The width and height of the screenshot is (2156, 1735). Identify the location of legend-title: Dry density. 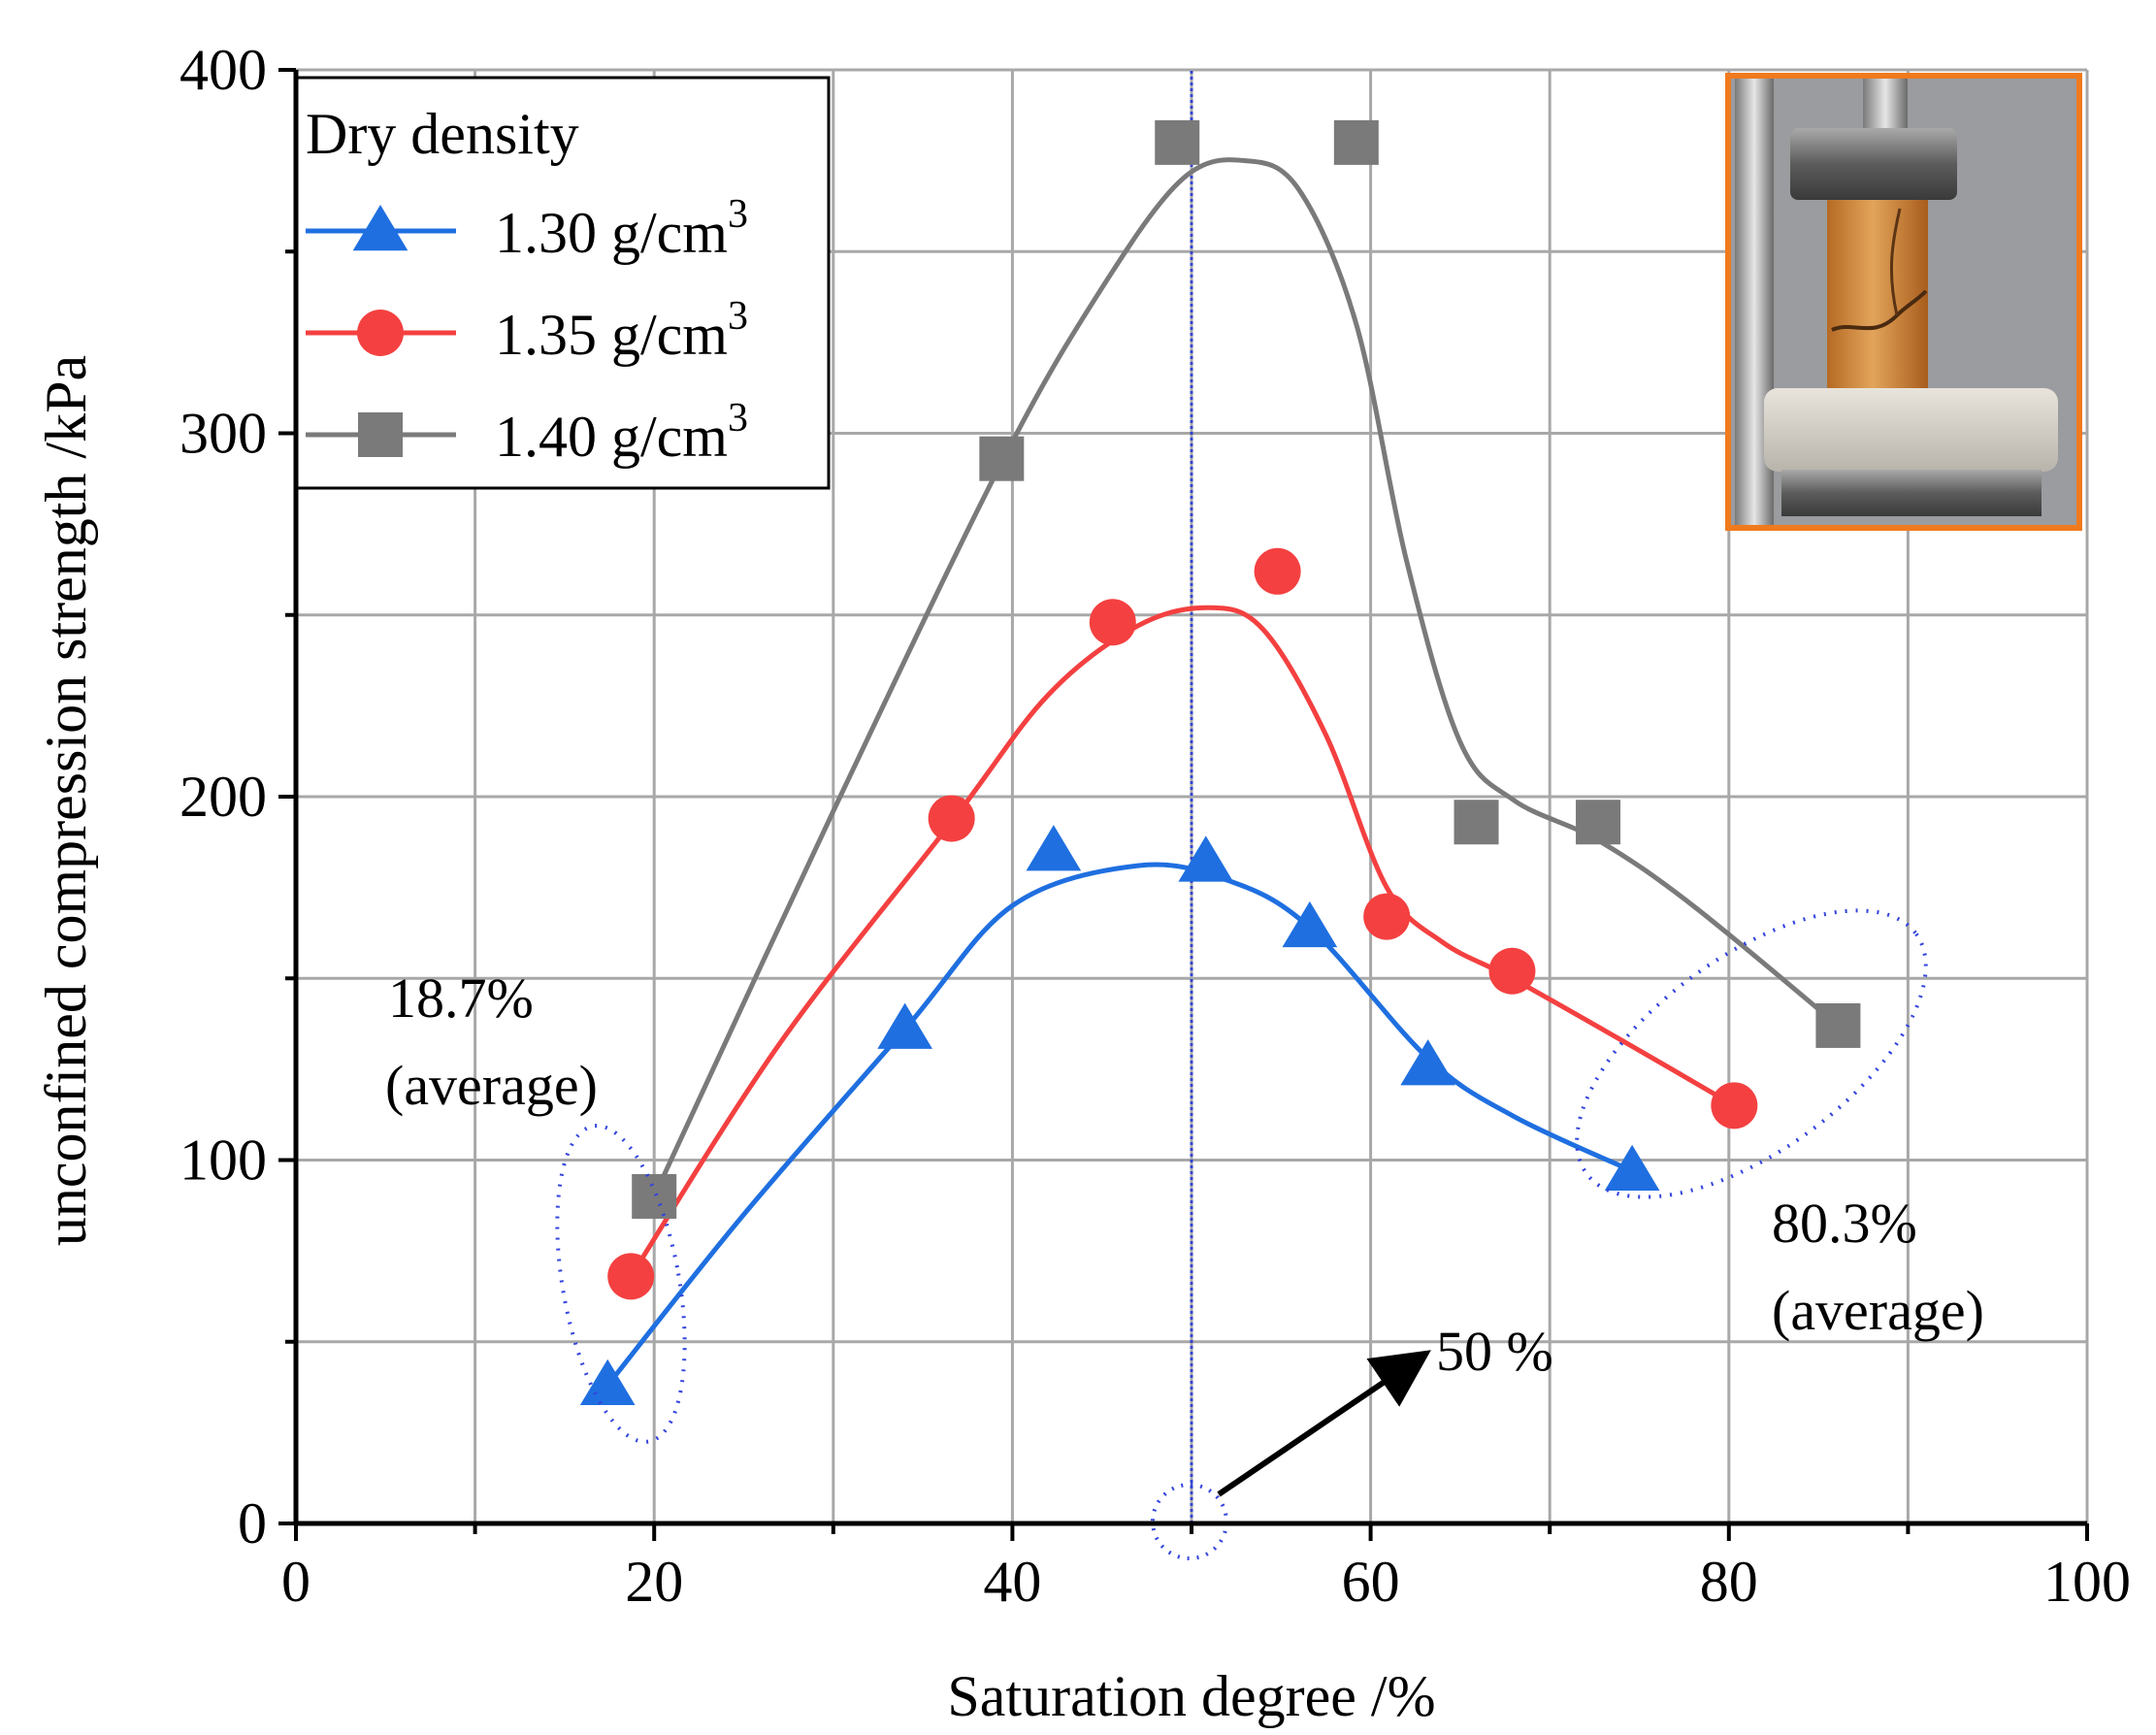
(442, 134).